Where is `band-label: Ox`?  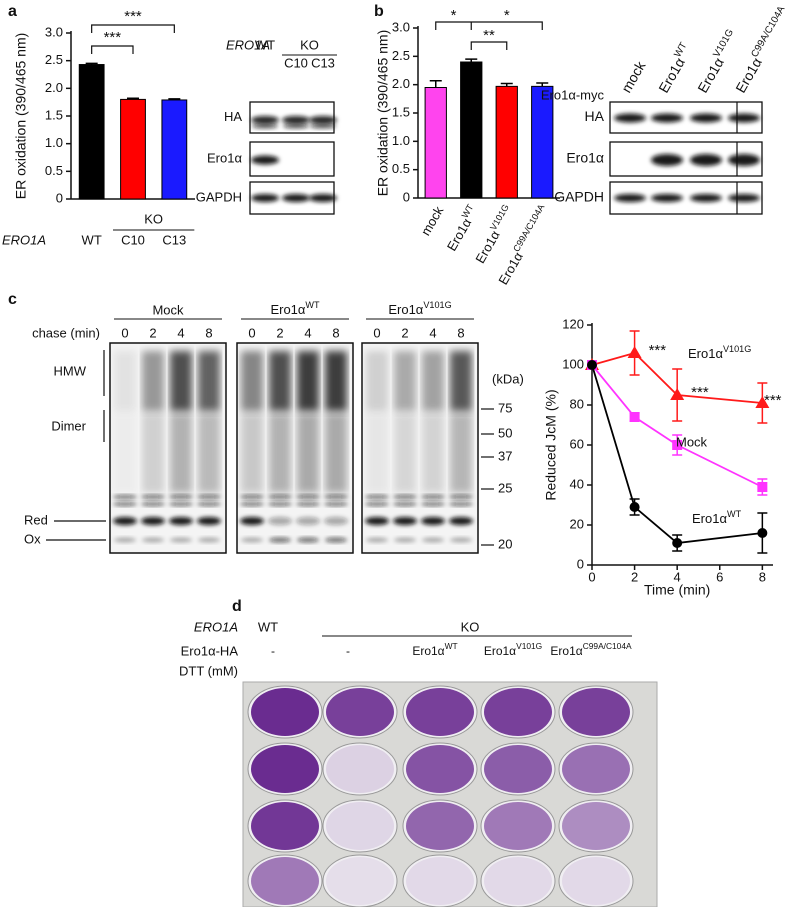 band-label: Ox is located at coordinates (32, 538).